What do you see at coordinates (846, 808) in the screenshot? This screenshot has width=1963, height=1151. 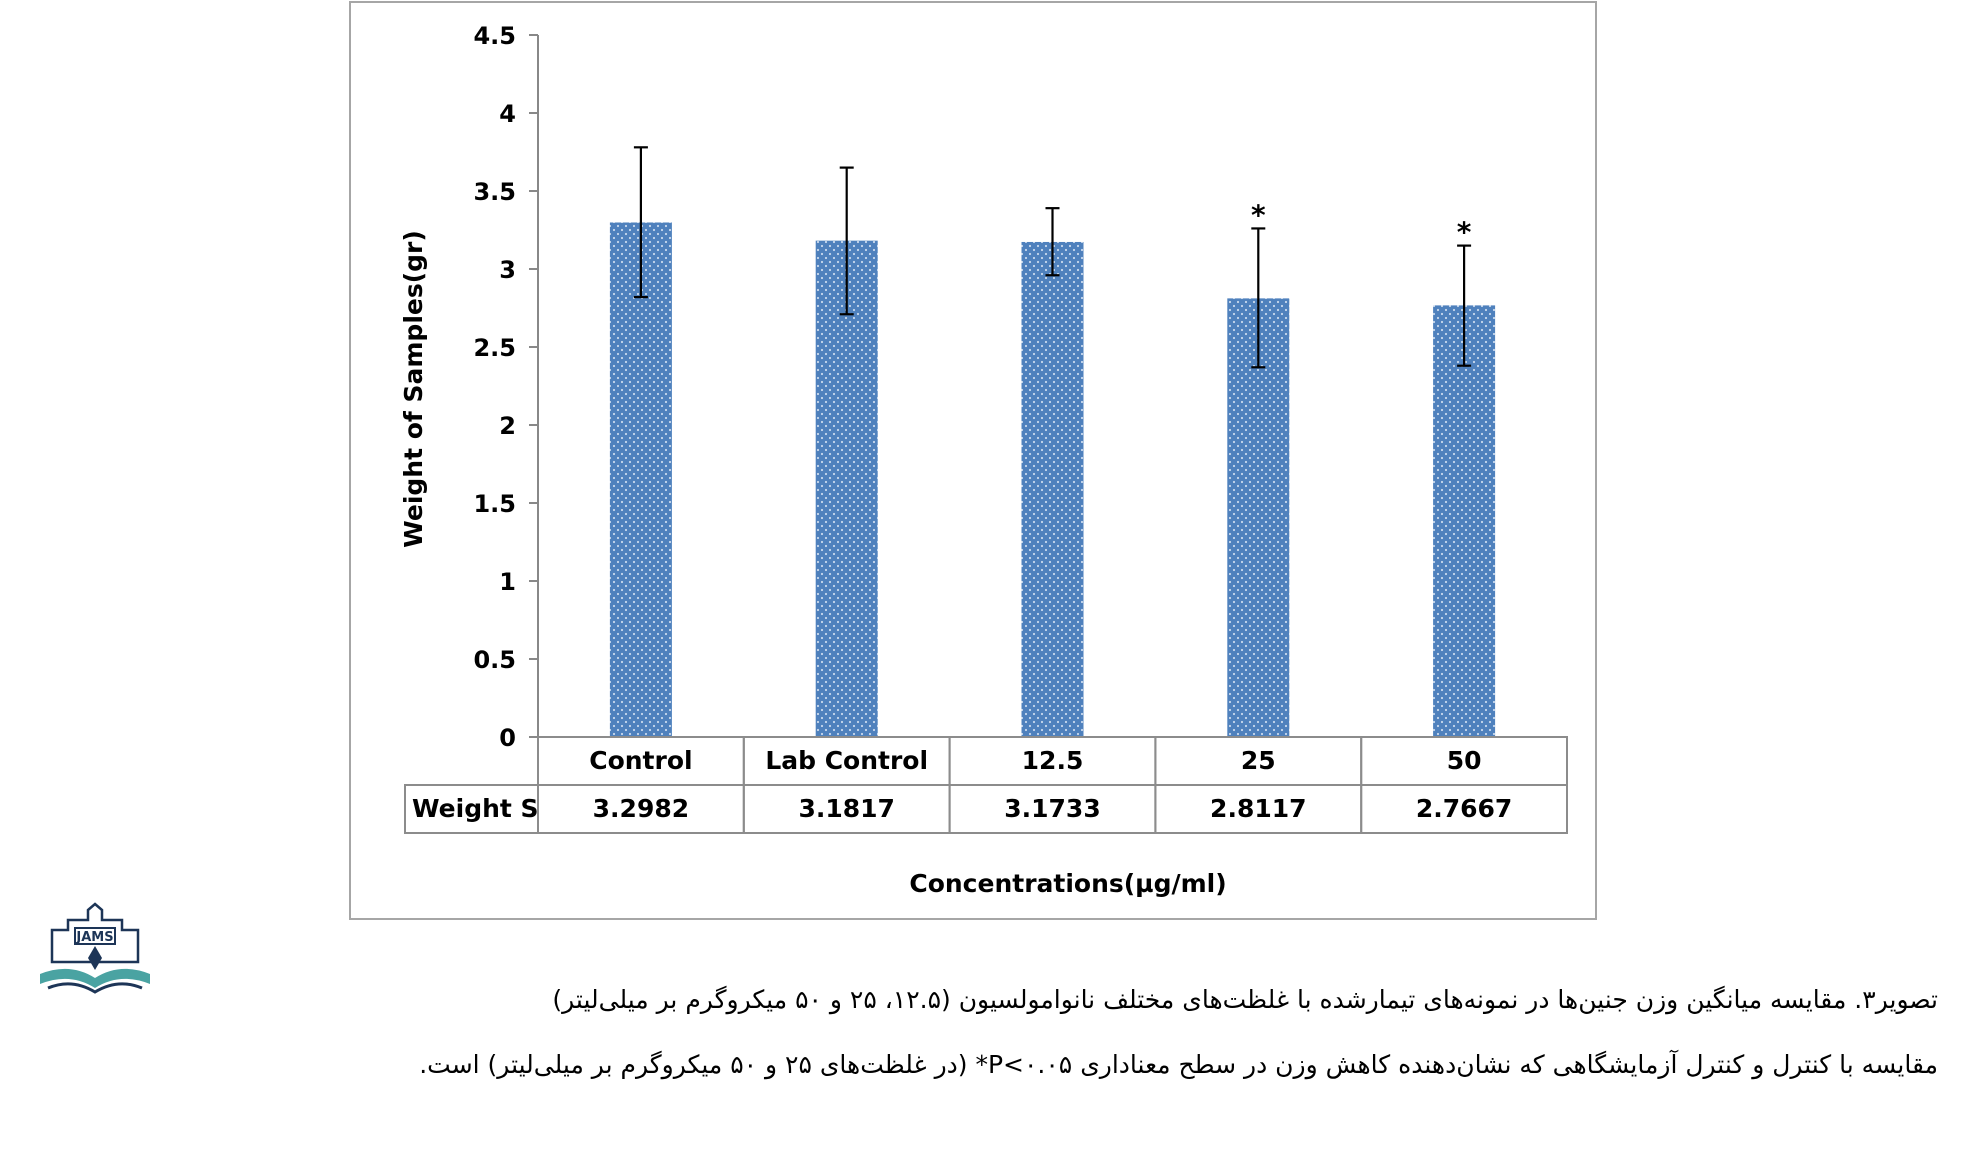 I see `data-value-label: 3.1817` at bounding box center [846, 808].